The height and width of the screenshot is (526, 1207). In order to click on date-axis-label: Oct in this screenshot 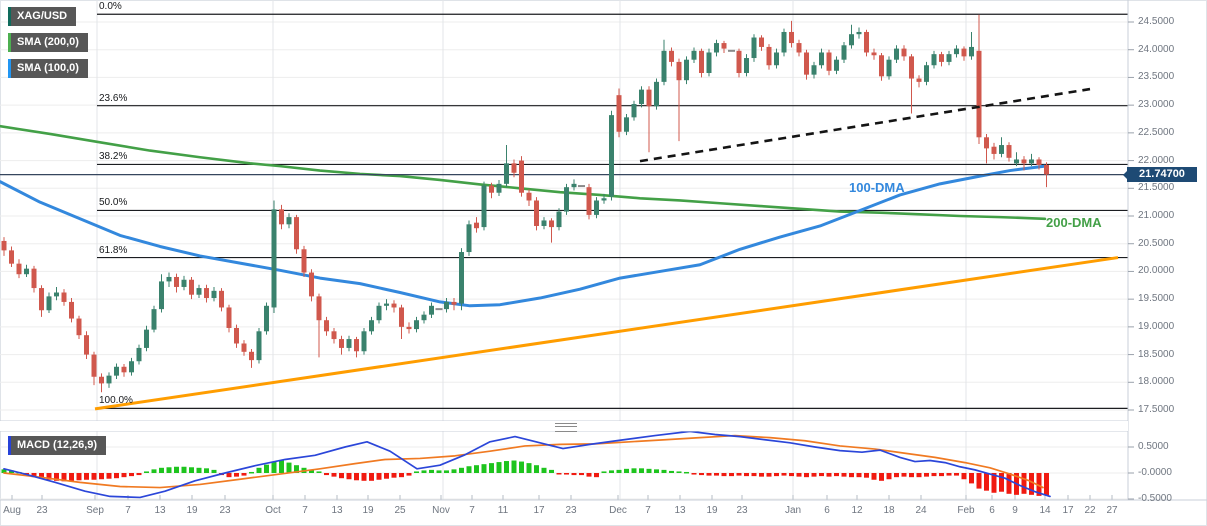, I will do `click(273, 510)`.